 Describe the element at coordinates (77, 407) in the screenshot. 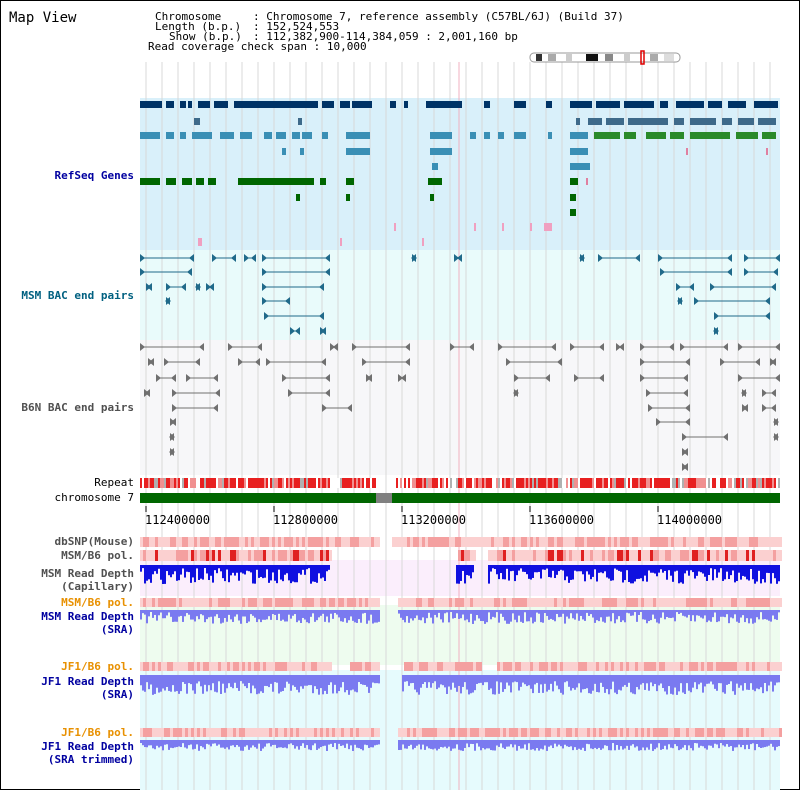

I see `track-label-b6n-bac: B6N BAC end pairs` at that location.